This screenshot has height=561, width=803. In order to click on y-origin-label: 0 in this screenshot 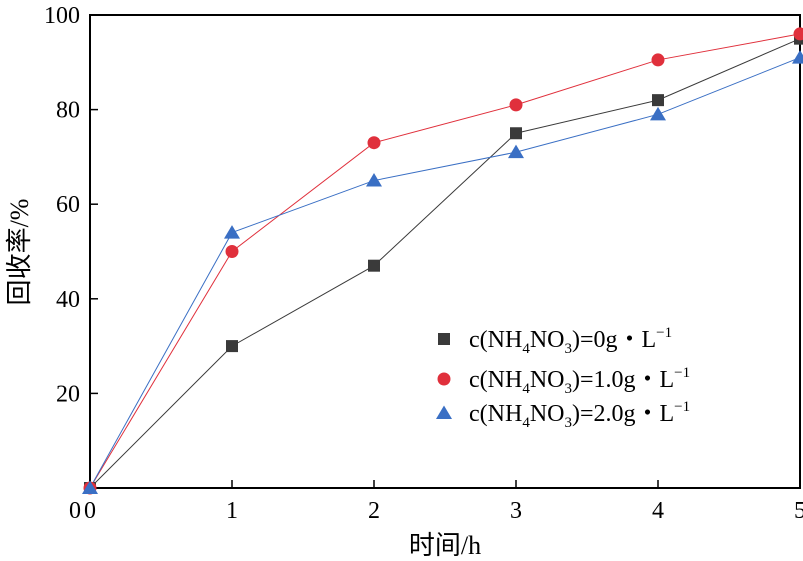, I will do `click(75, 511)`.